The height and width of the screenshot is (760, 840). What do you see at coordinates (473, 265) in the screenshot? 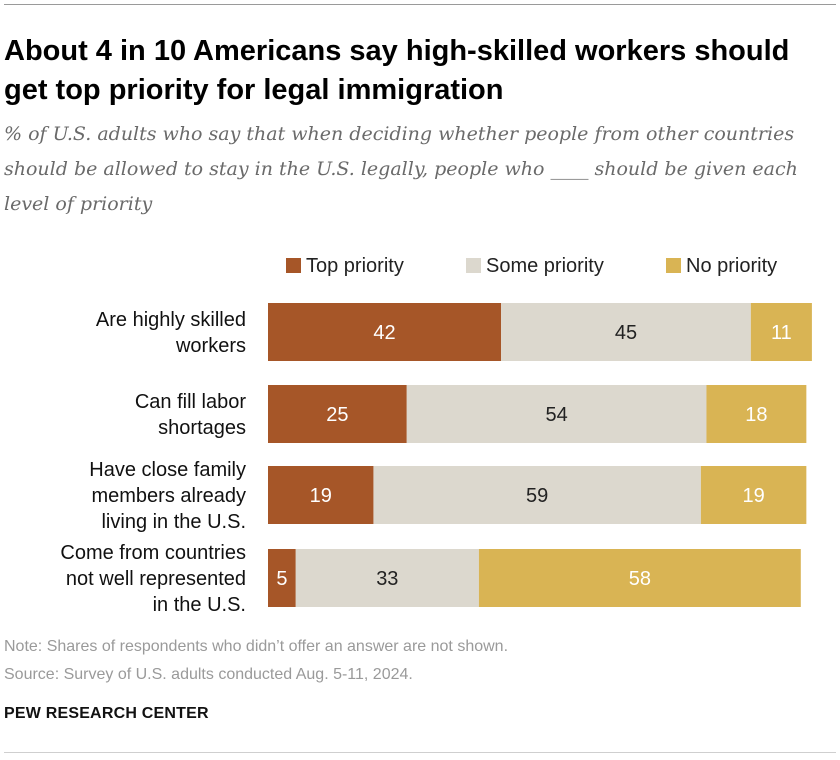
I see `legend-swatch-some-priority` at bounding box center [473, 265].